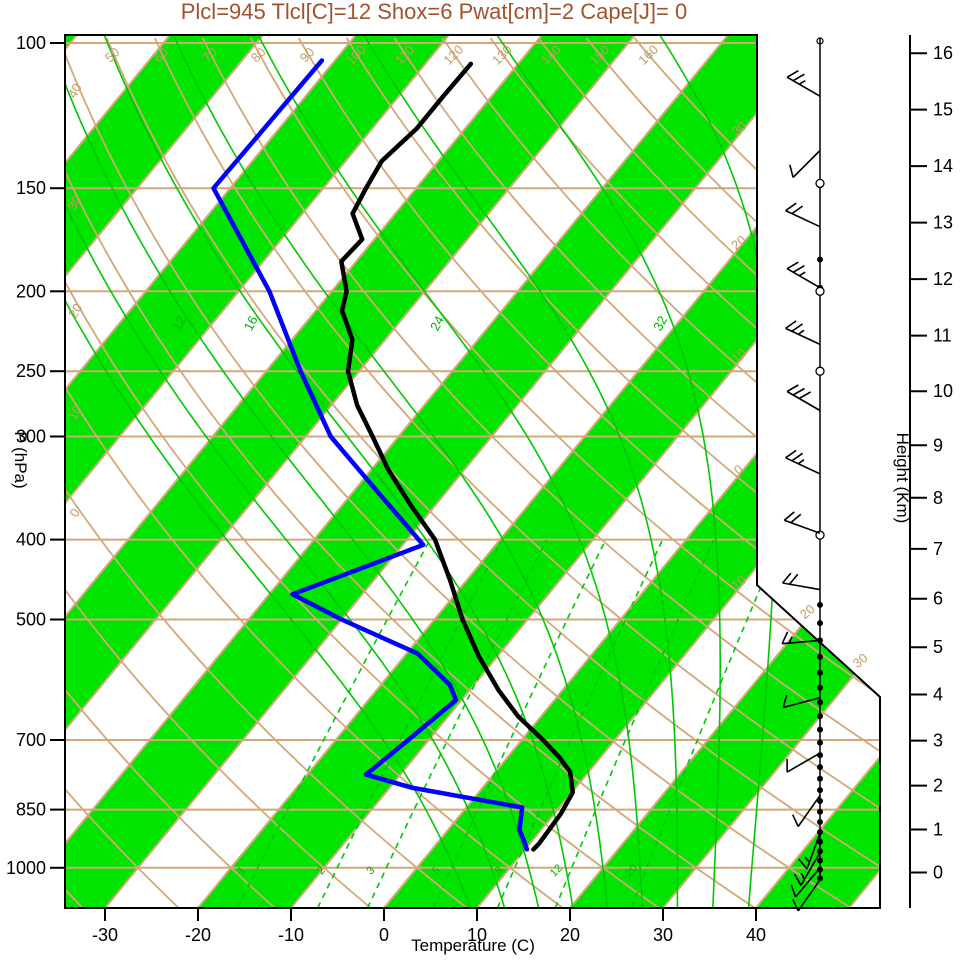  I want to click on height-tick-label: 9, so click(938, 445).